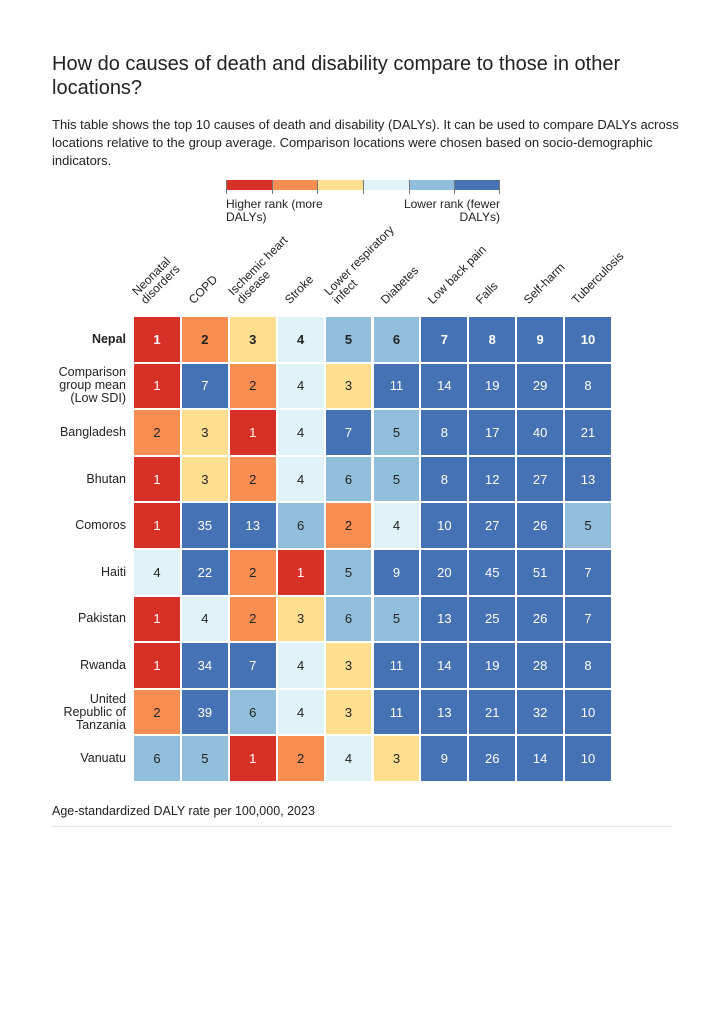 The width and height of the screenshot is (724, 1024). What do you see at coordinates (492, 665) in the screenshot?
I see `heatmap-cell: 19` at bounding box center [492, 665].